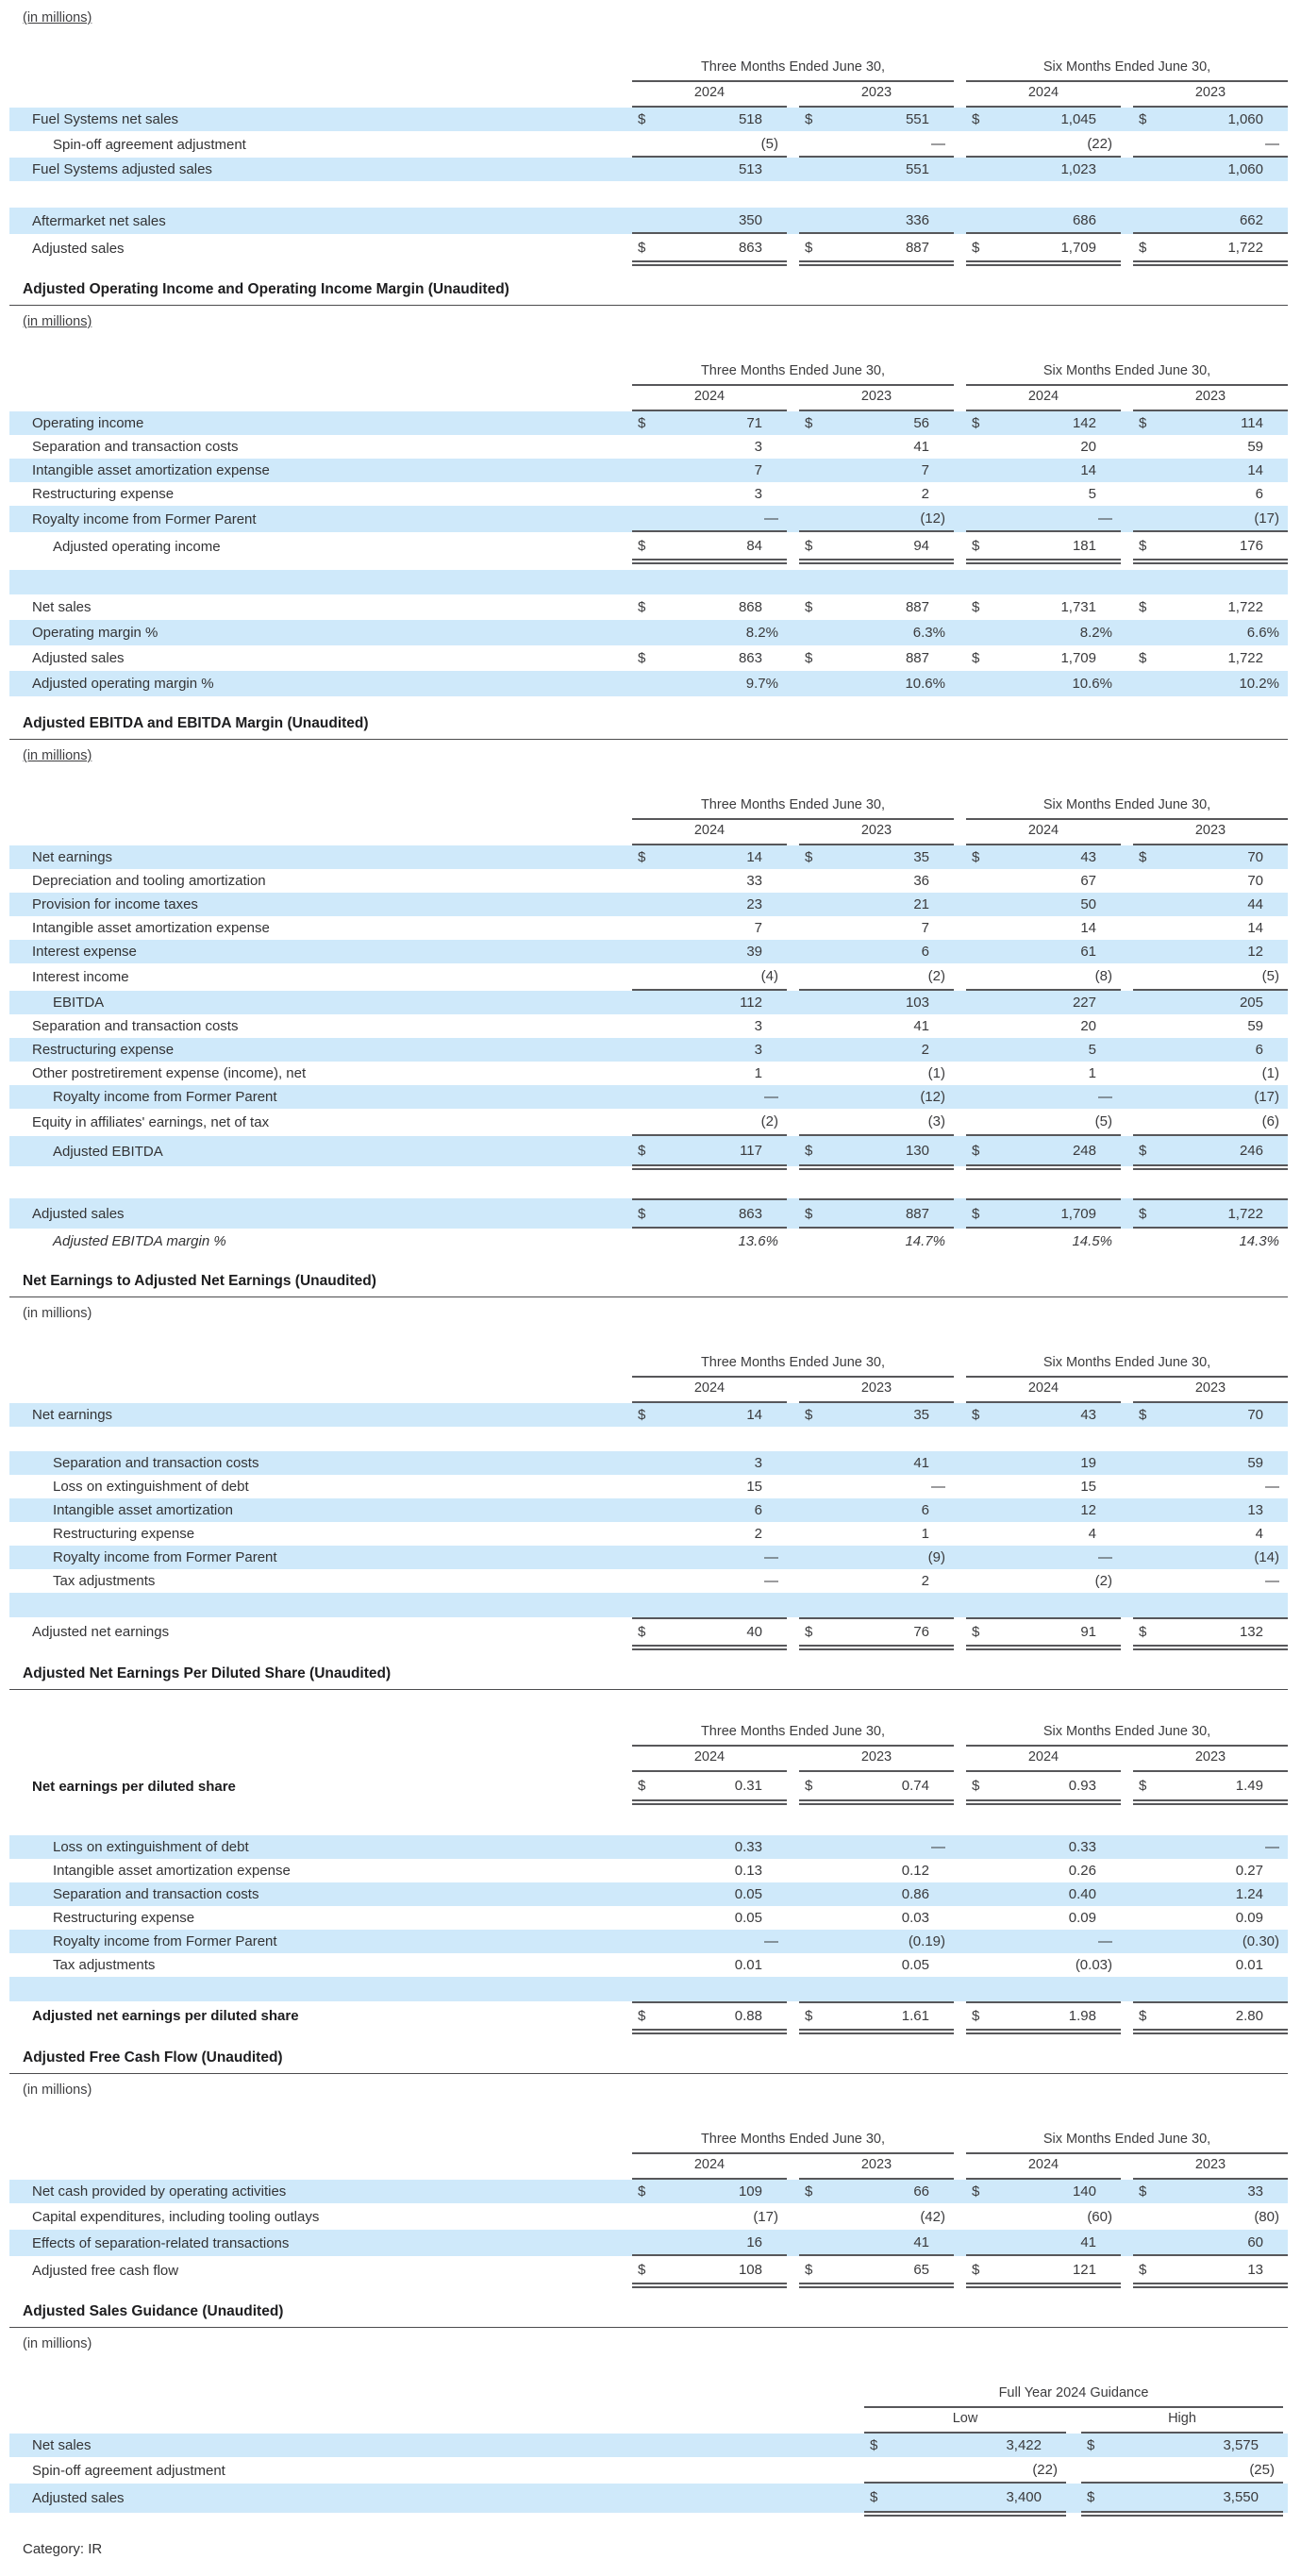 The width and height of the screenshot is (1301, 2576). Describe the element at coordinates (165, 1097) in the screenshot. I see `row-label: Royalty income from Former Parent` at that location.